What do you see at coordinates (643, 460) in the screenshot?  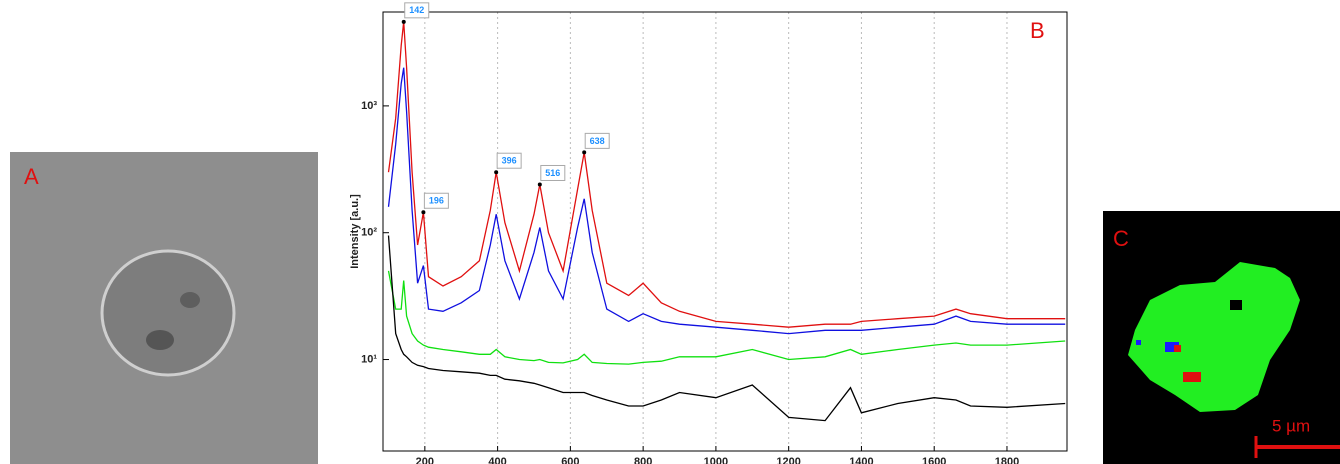 I see `x-tick-label: 800` at bounding box center [643, 460].